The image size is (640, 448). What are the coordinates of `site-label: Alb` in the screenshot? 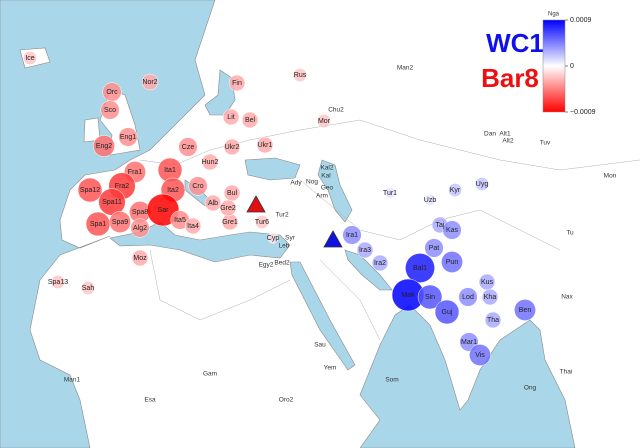 It's located at (213, 203).